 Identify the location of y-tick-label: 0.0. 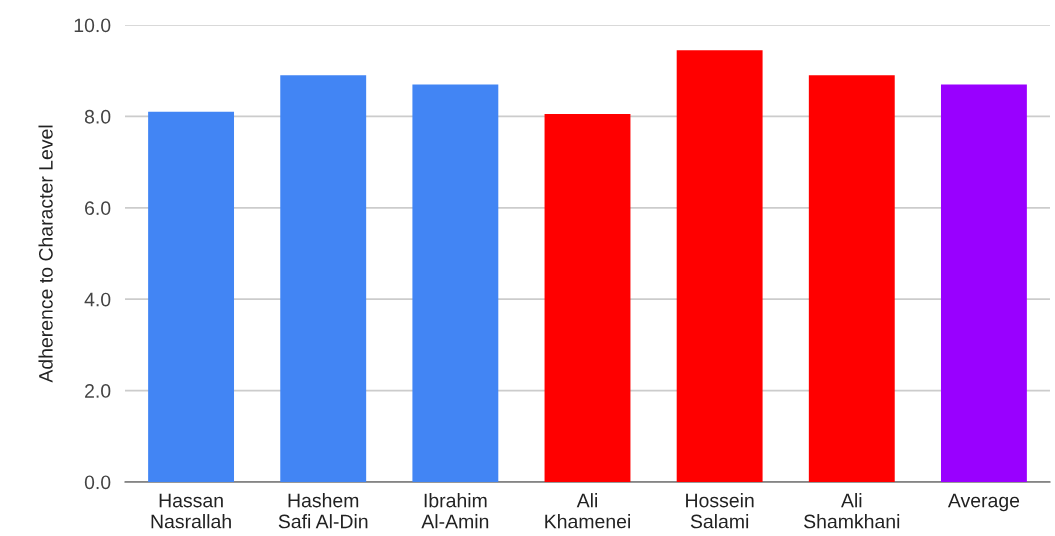
(97, 482).